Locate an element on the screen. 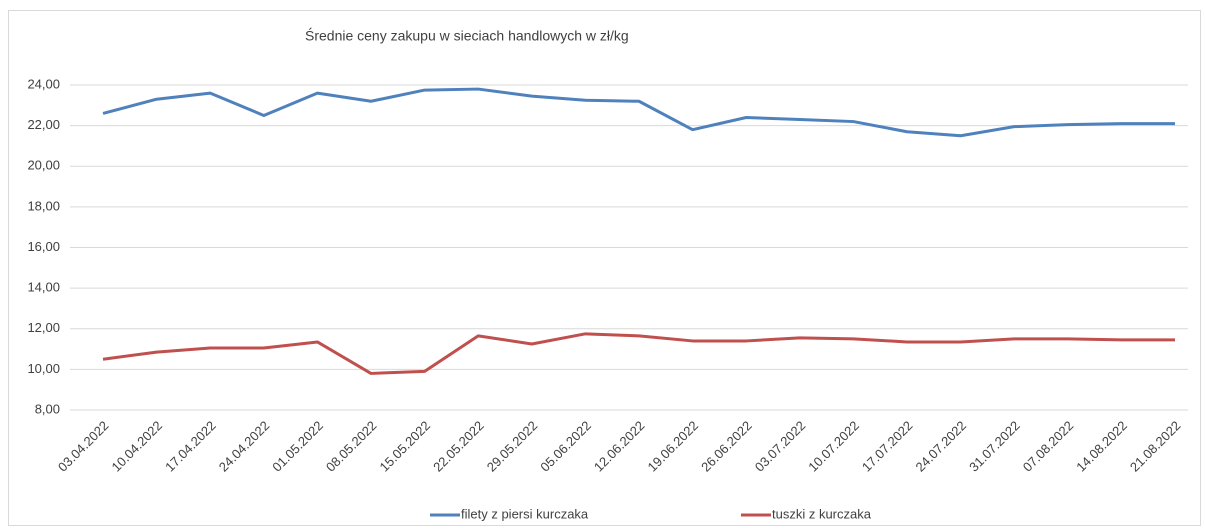  y-tick-label: 8,00 is located at coordinates (47, 408).